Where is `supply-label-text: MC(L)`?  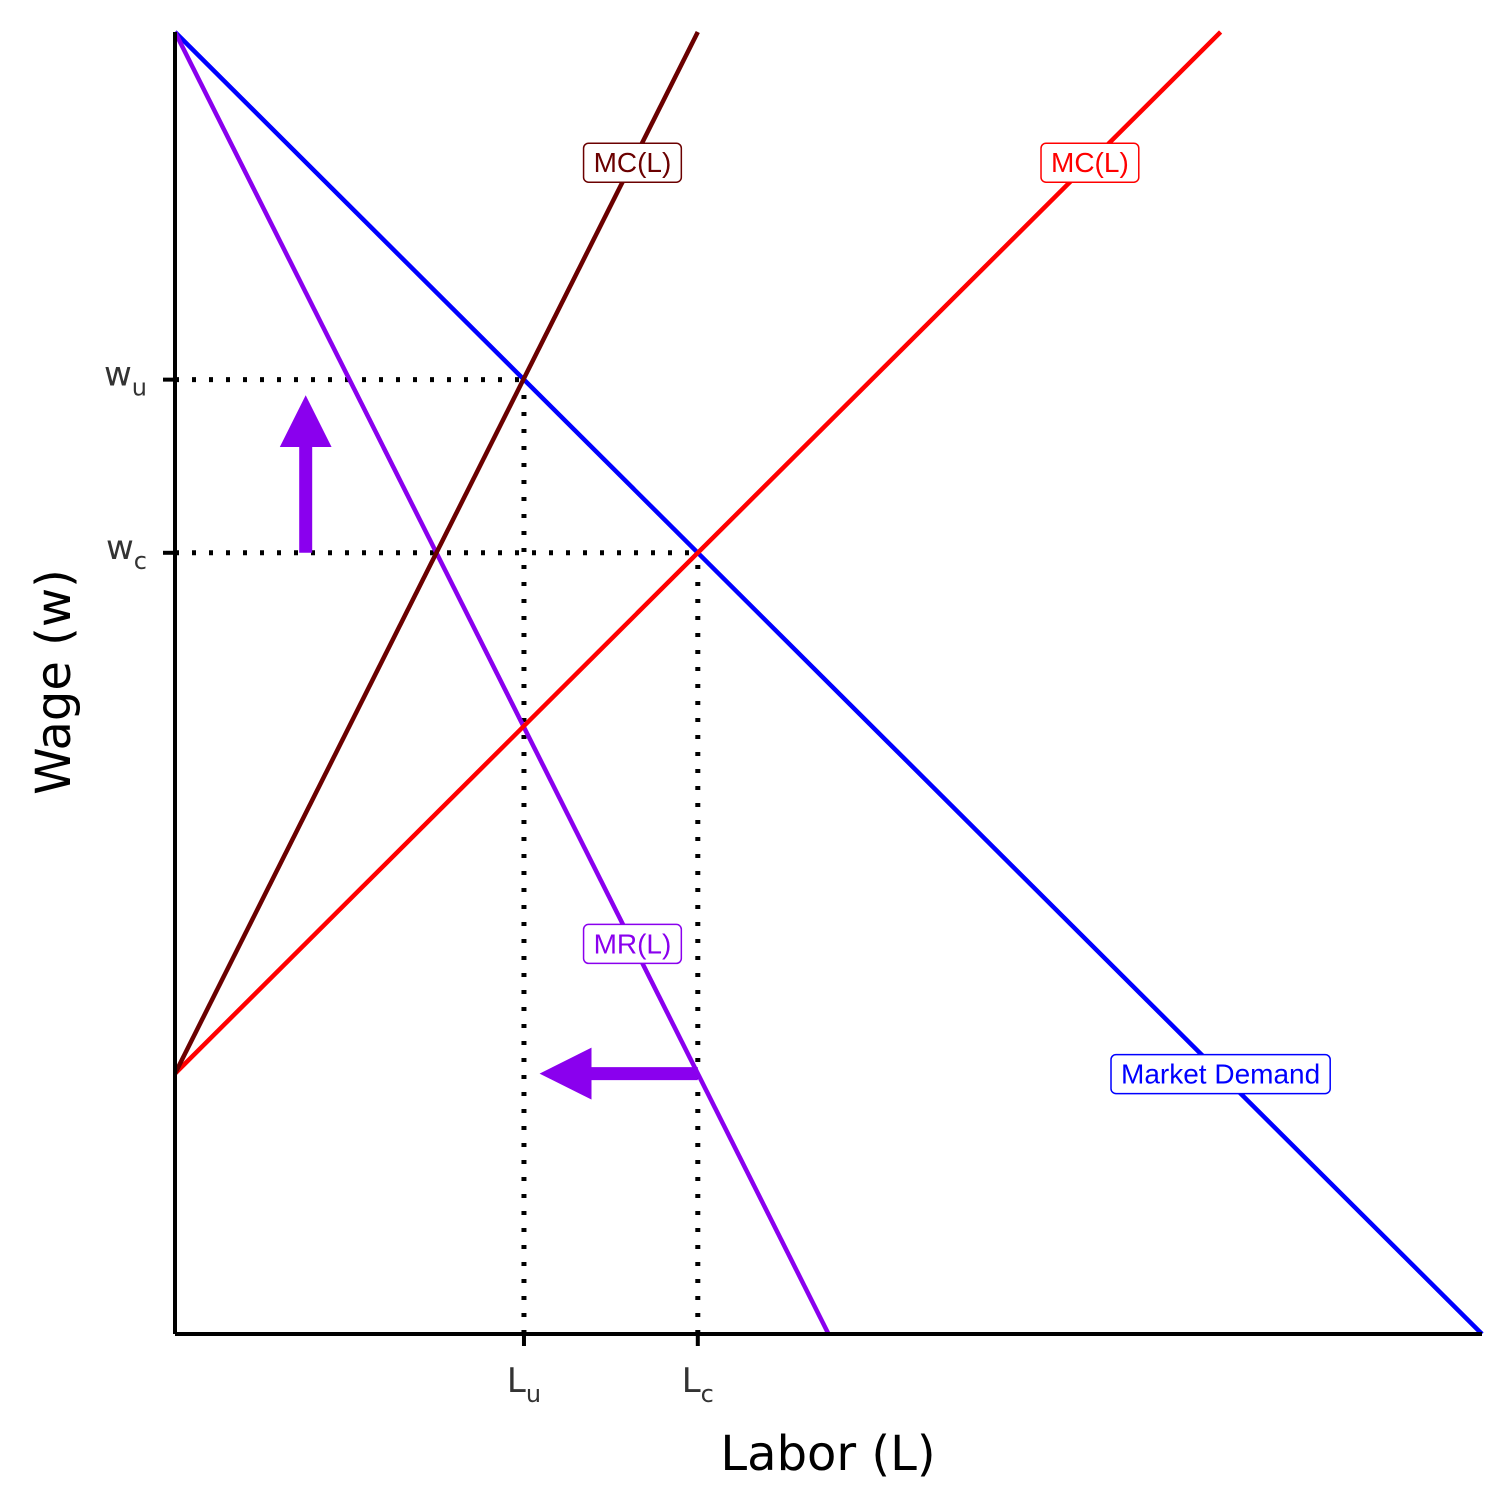 supply-label-text: MC(L) is located at coordinates (1090, 162).